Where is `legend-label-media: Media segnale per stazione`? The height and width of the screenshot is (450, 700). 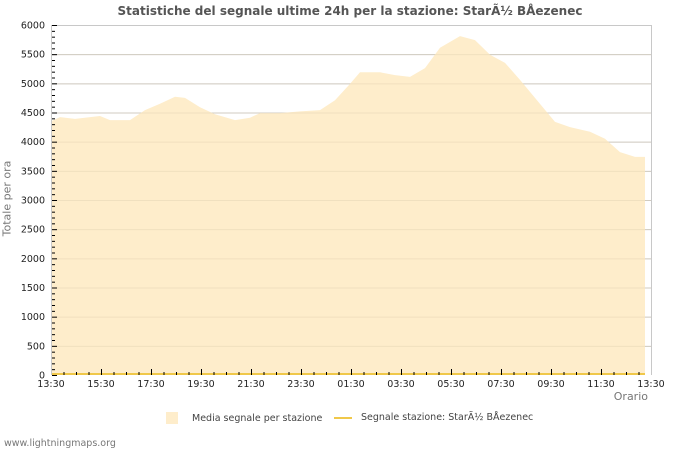
legend-label-media: Media segnale per stazione is located at coordinates (257, 418).